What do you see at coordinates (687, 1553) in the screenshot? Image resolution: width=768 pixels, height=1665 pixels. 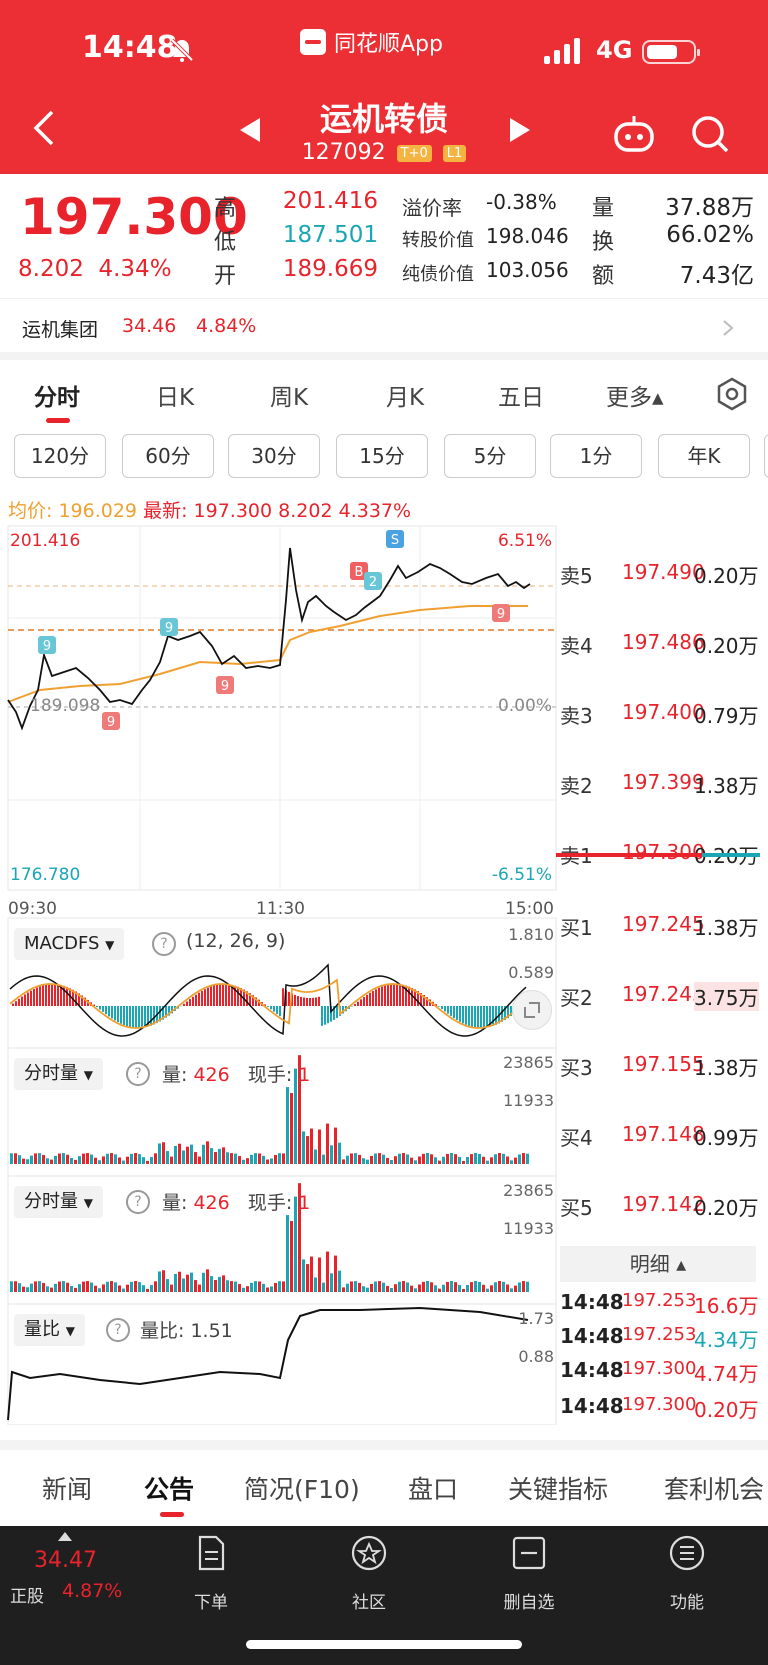 I see `menu-circle-icon` at bounding box center [687, 1553].